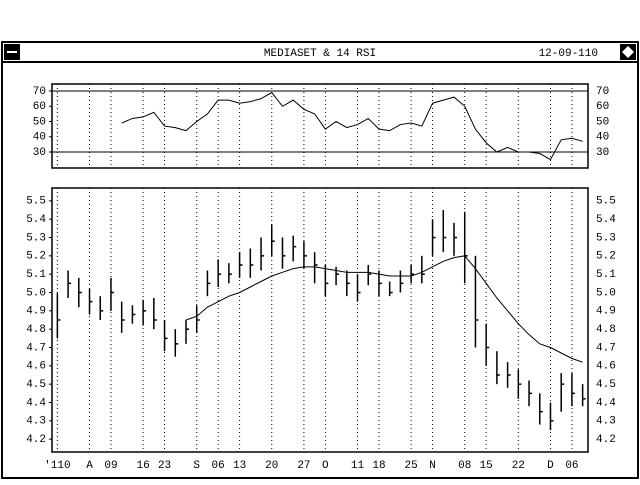 Image resolution: width=640 pixels, height=485 pixels. Describe the element at coordinates (606, 422) in the screenshot. I see `y-tick-label-right: 4.3` at that location.